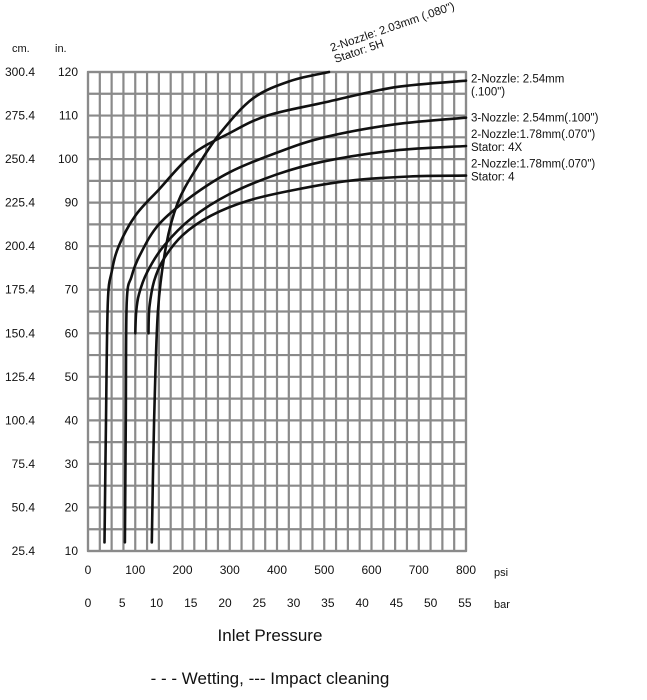 The width and height of the screenshot is (647, 700). What do you see at coordinates (72, 246) in the screenshot?
I see `y-tick-in: 80` at bounding box center [72, 246].